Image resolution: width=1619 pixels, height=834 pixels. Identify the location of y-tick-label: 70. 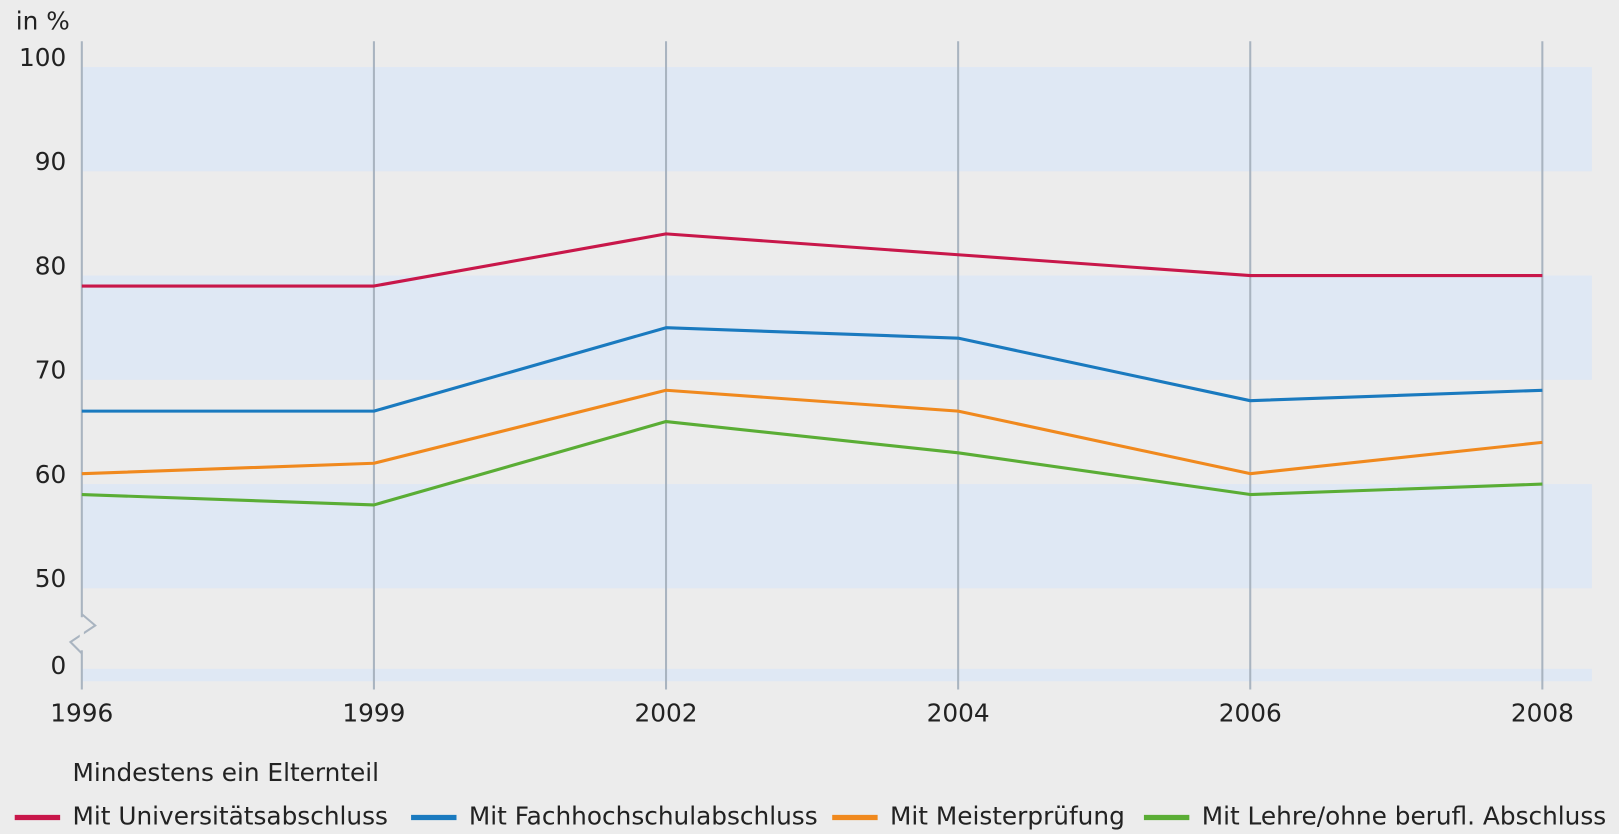
(51, 370).